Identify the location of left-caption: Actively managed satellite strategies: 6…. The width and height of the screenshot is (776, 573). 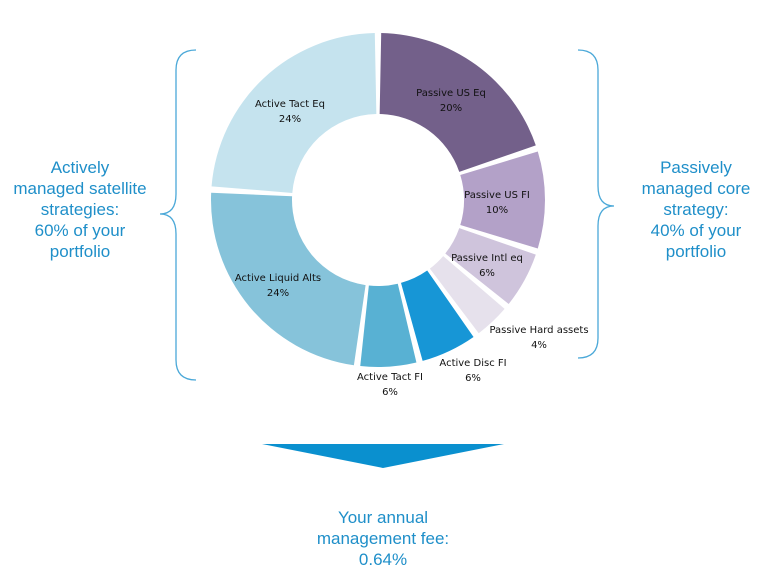
(80, 209).